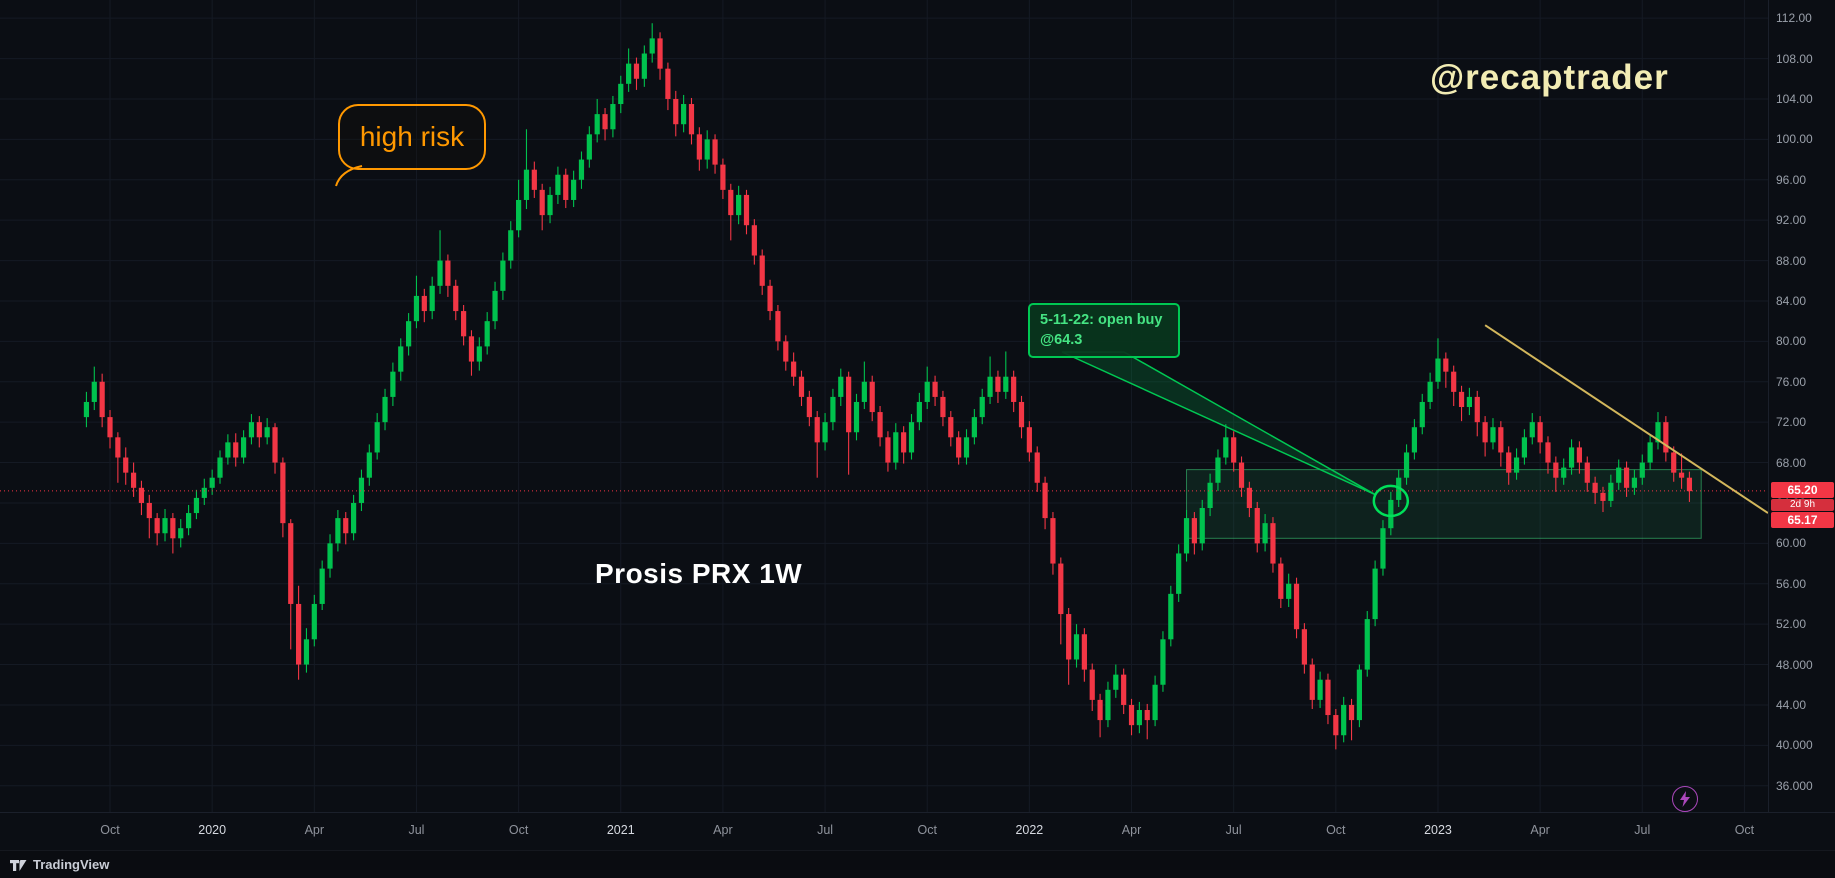 The height and width of the screenshot is (878, 1835). I want to click on entry-circle, so click(1391, 501).